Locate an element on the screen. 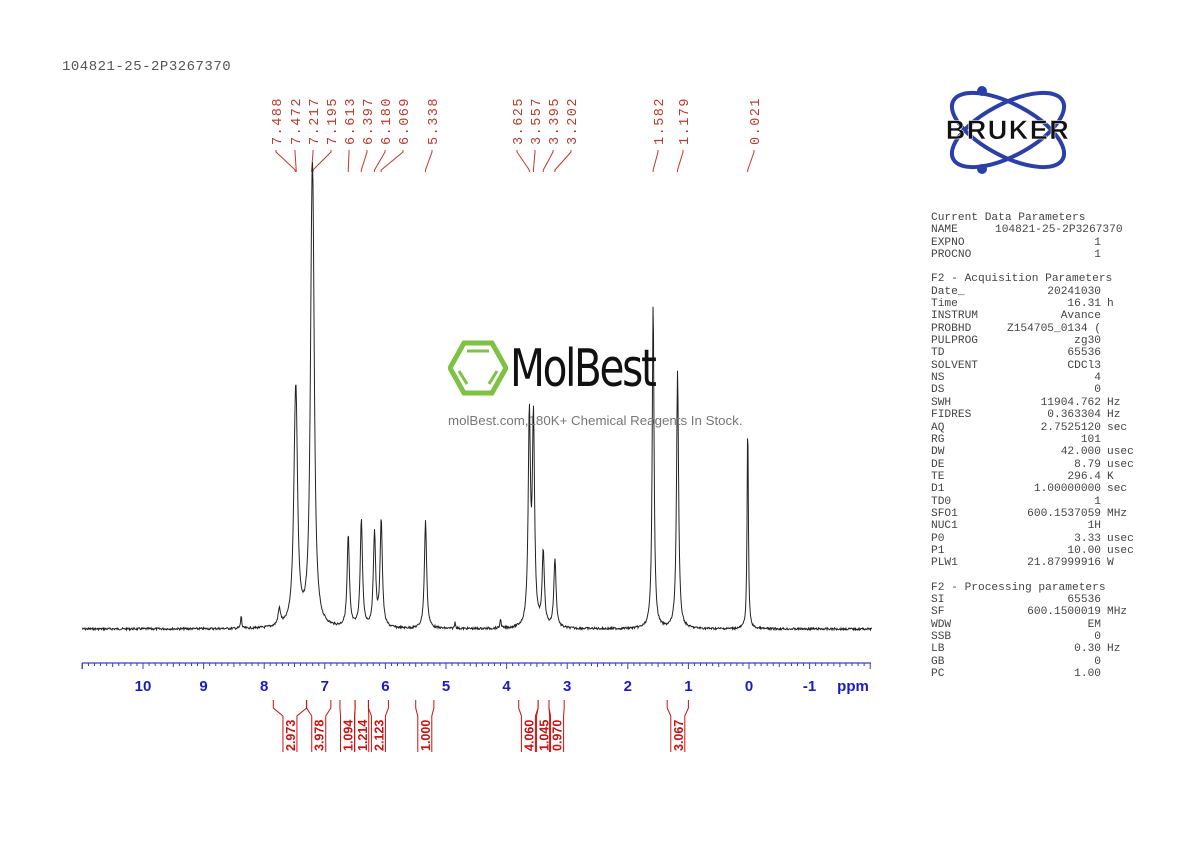 Image resolution: width=1190 pixels, height=842 pixels. param-key: DW is located at coordinates (938, 452).